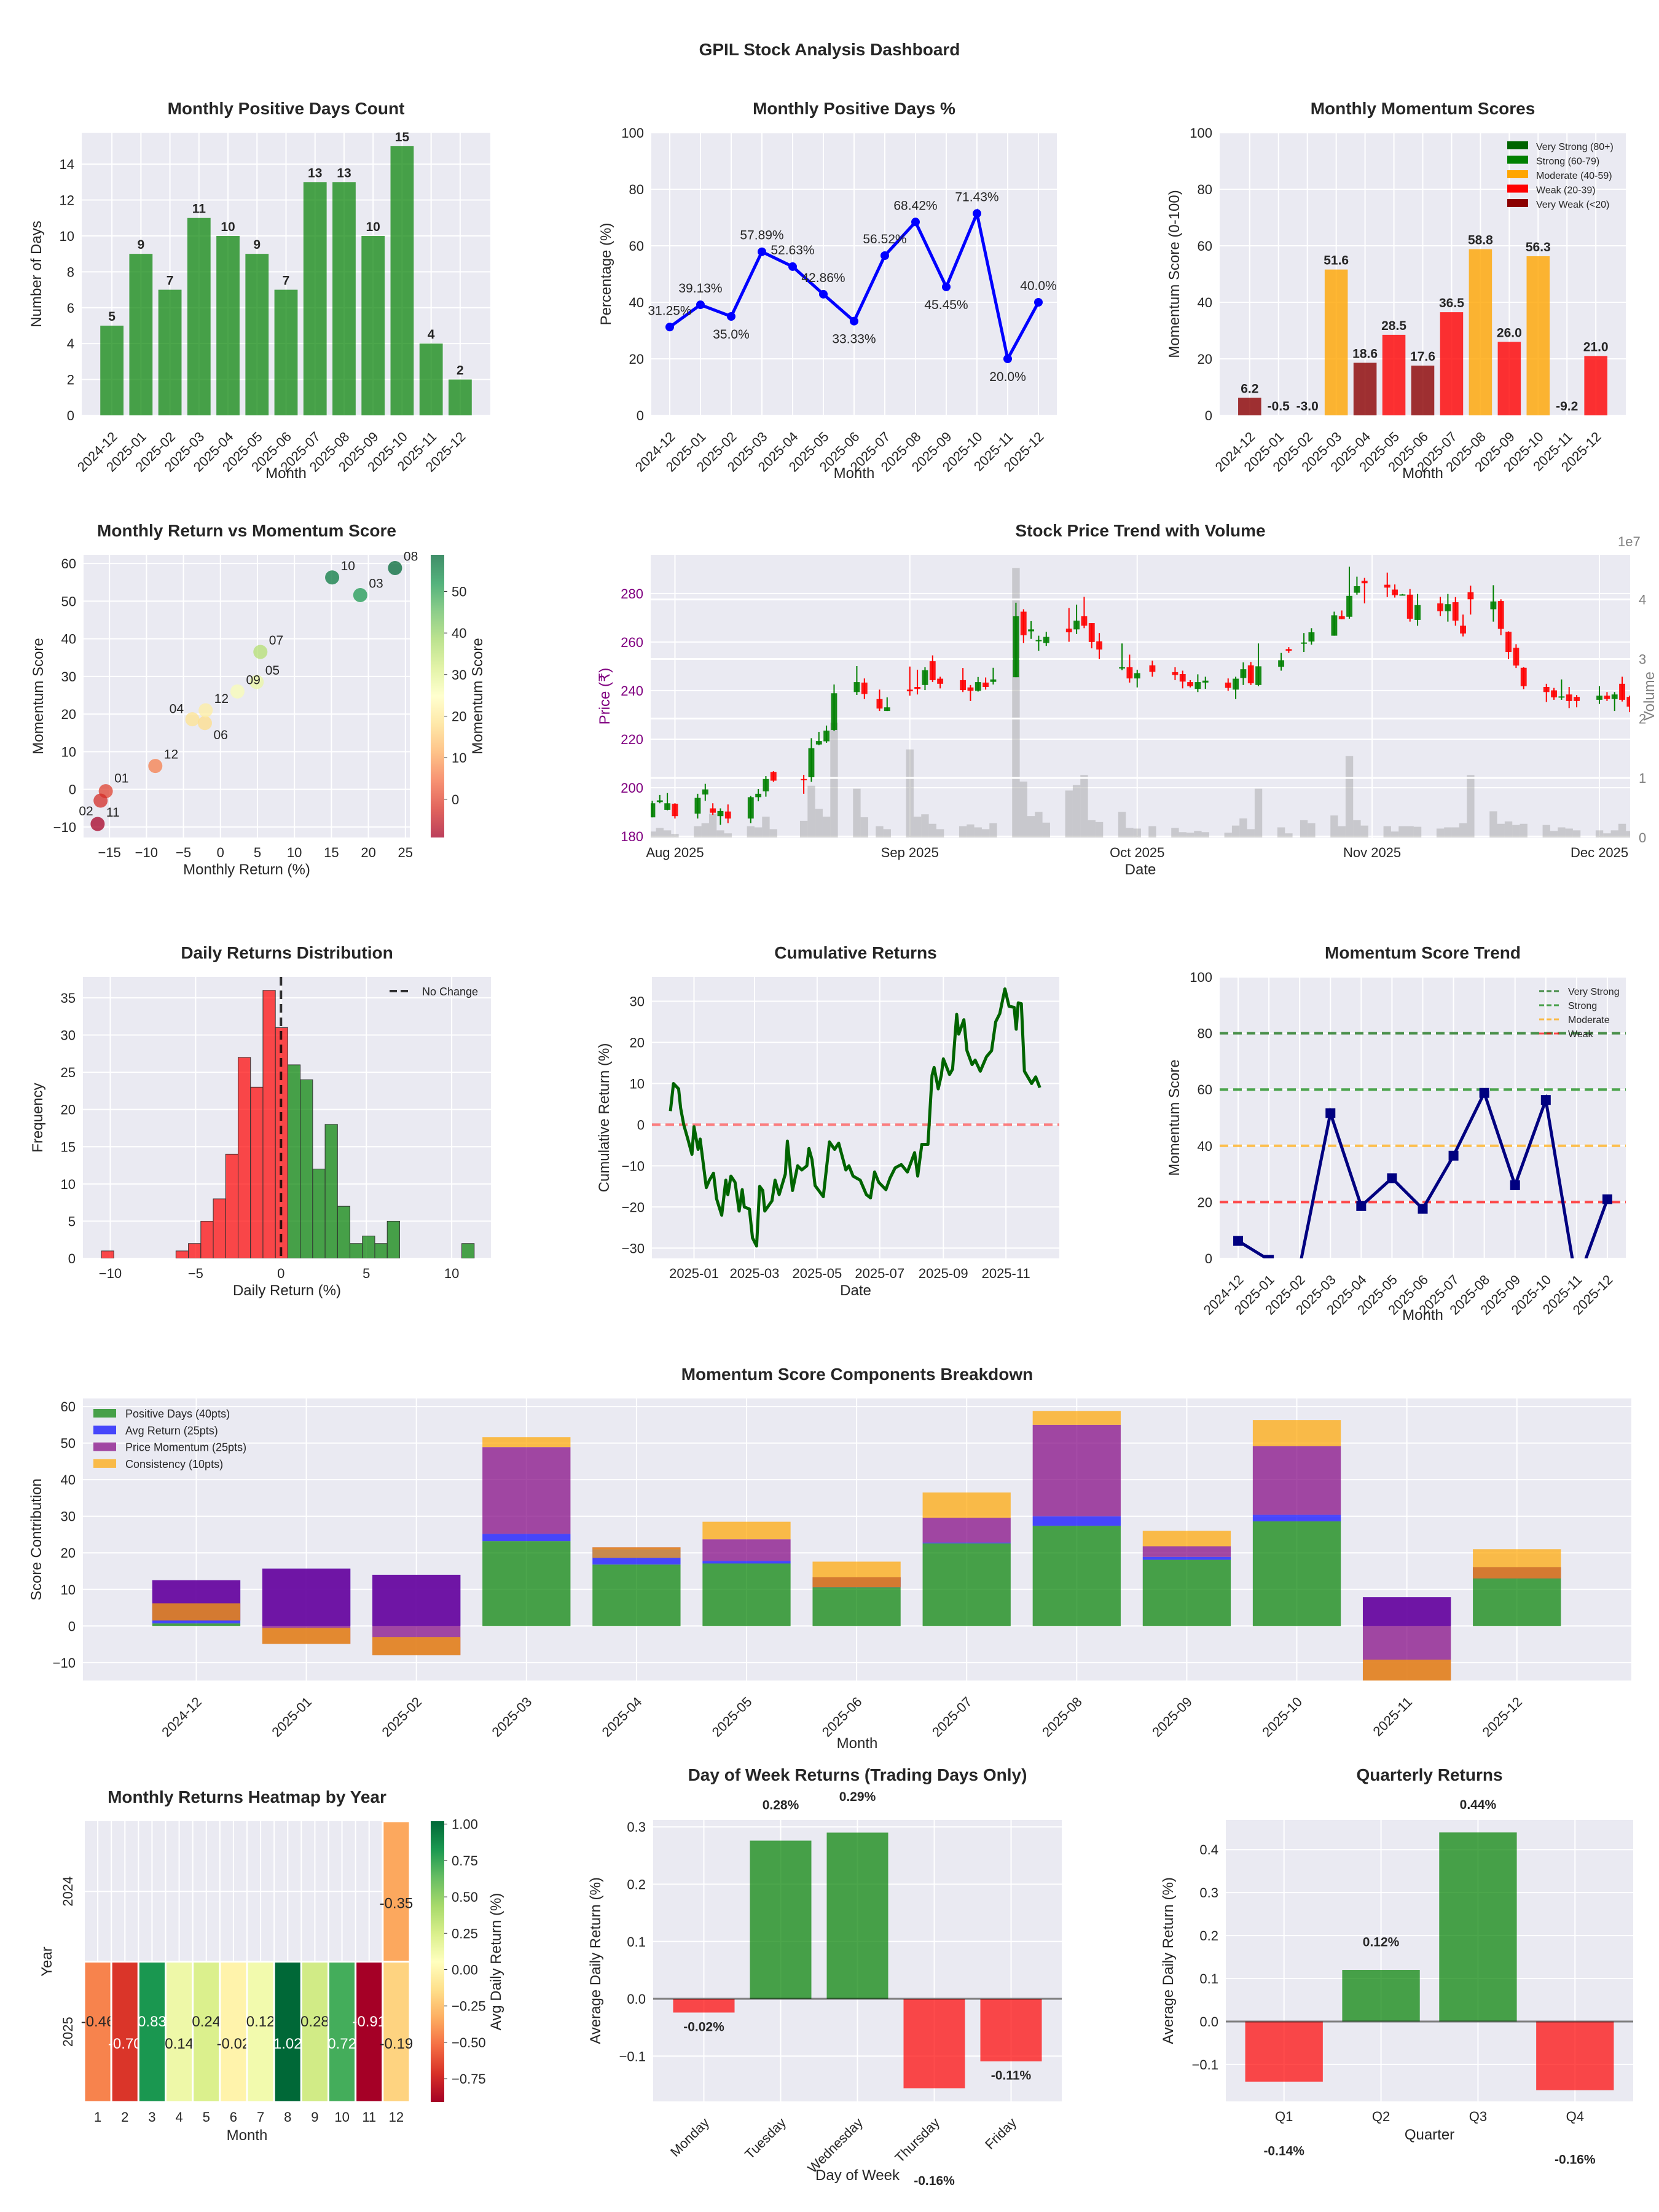 Image resolution: width=1659 pixels, height=2212 pixels. What do you see at coordinates (97, 824) in the screenshot?
I see `scatter-point` at bounding box center [97, 824].